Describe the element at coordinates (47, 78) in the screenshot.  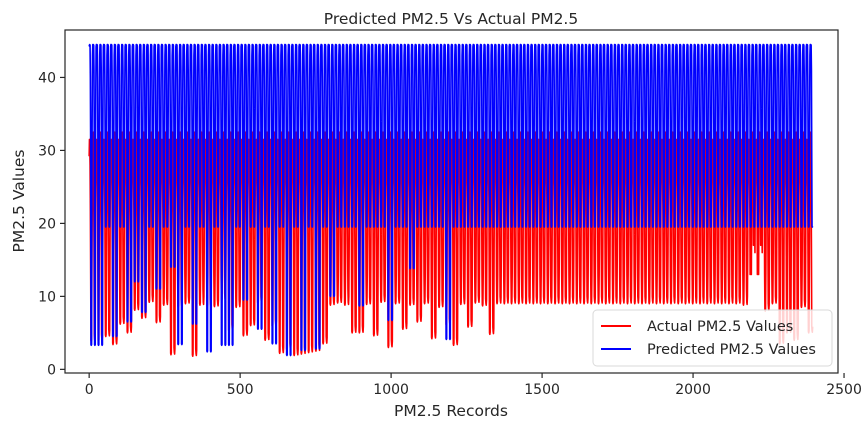
I see `y-tick-label: 40` at that location.